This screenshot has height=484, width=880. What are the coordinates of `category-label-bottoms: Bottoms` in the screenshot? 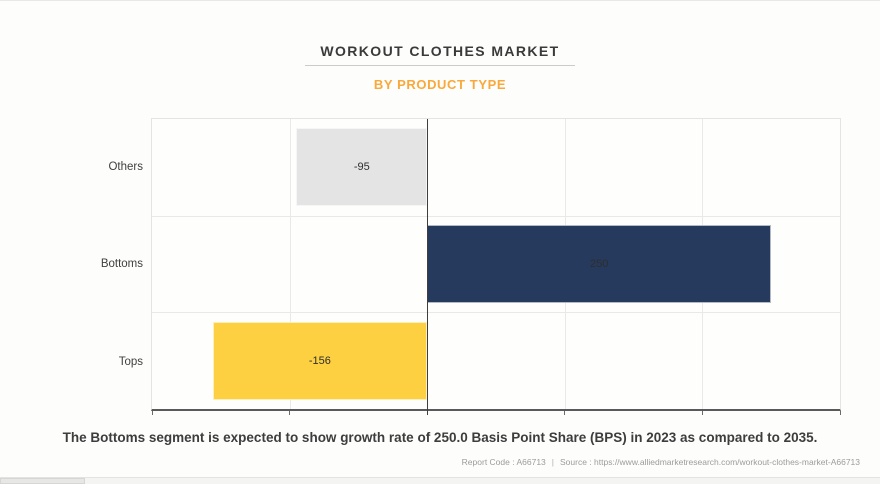 It's located at (121, 264).